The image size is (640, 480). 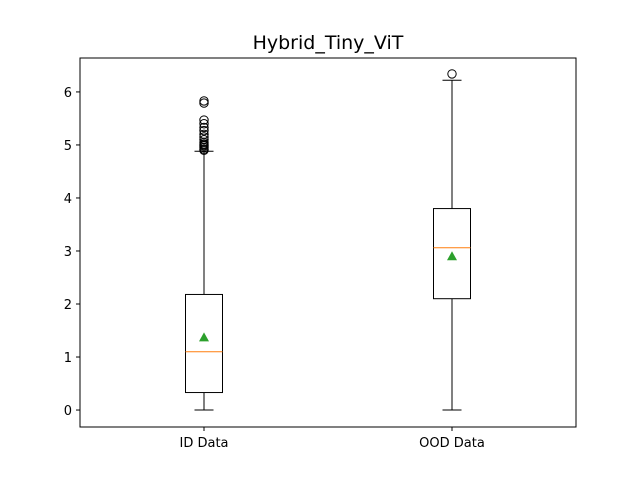 I want to click on y-tick-label: 5, so click(x=68, y=146).